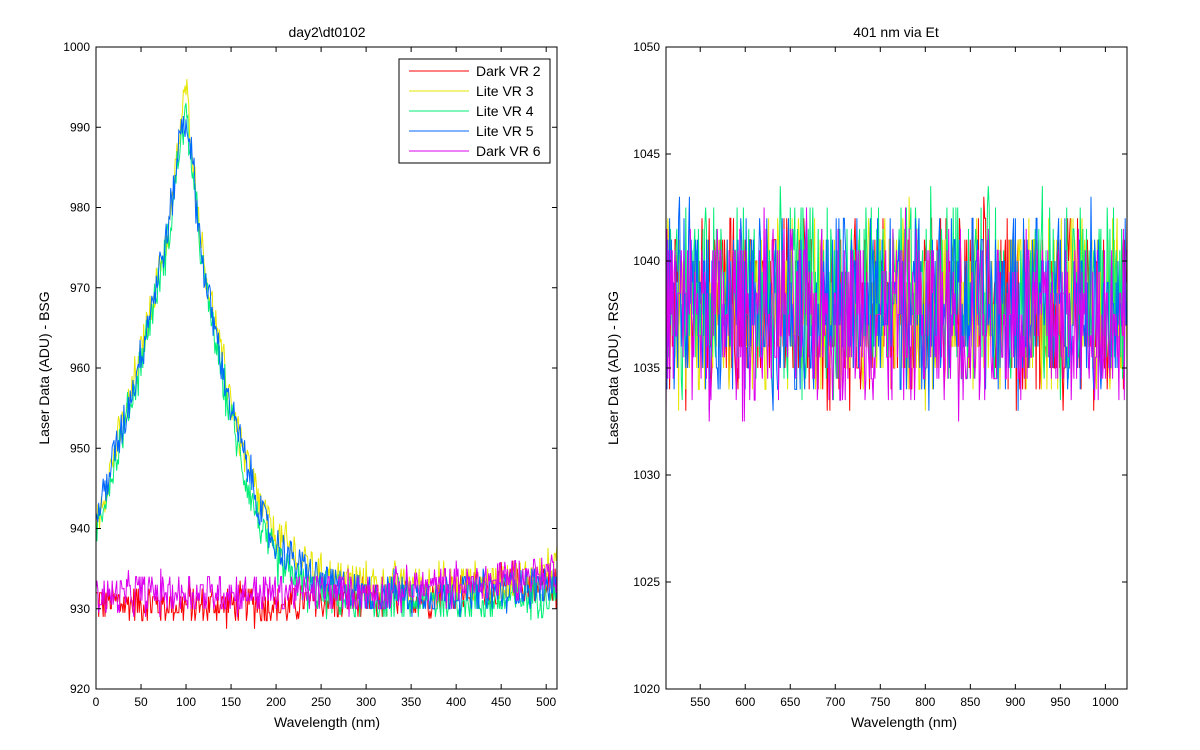 This screenshot has height=750, width=1200. I want to click on chart-right-y-axis-label: Laser Data (ADU) - RSG, so click(613, 368).